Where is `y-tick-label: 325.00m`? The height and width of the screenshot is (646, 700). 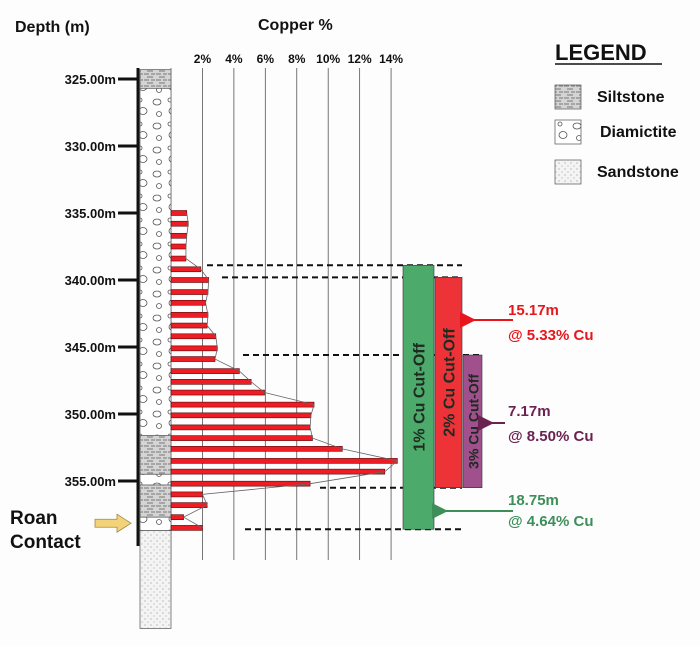
y-tick-label: 325.00m is located at coordinates (90, 79).